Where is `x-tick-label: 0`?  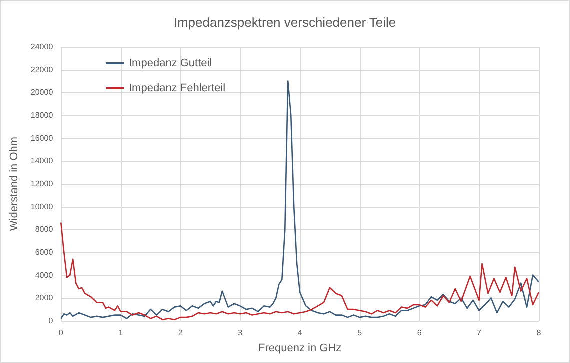
x-tick-label: 0 is located at coordinates (61, 333).